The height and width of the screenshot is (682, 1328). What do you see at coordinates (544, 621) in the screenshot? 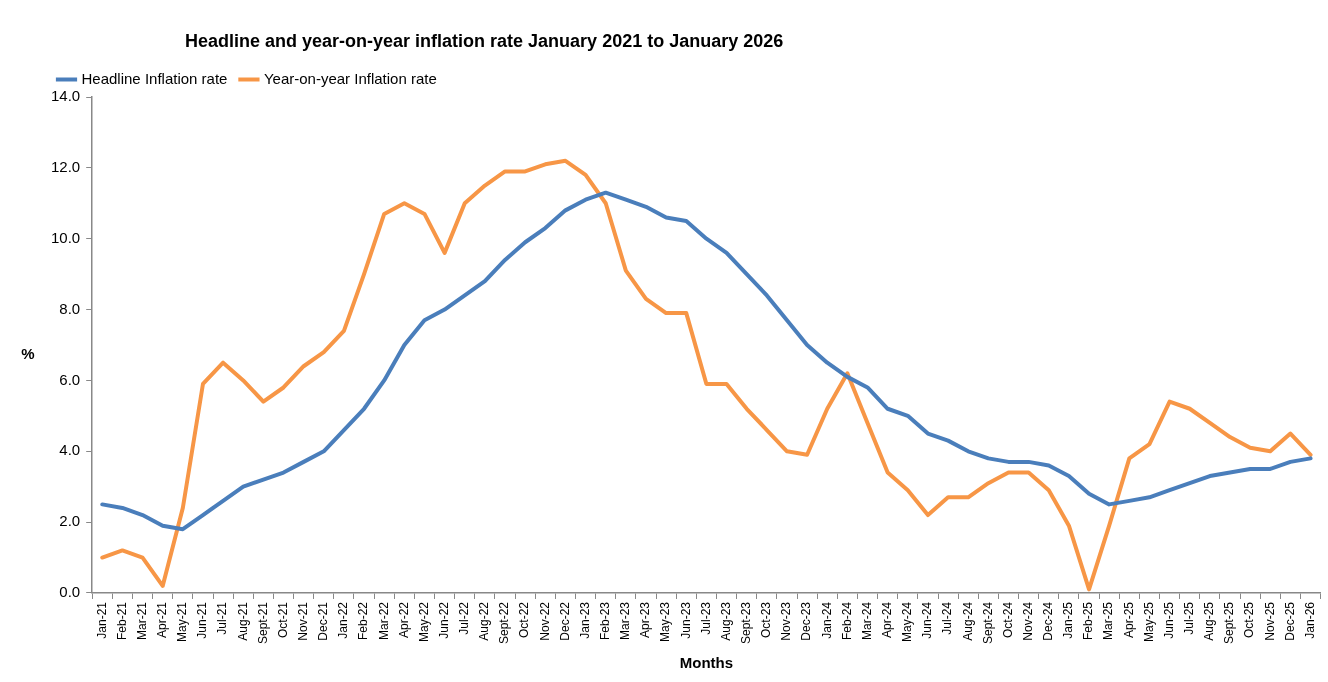
I see `x-tick-label: Nov-22` at bounding box center [544, 621].